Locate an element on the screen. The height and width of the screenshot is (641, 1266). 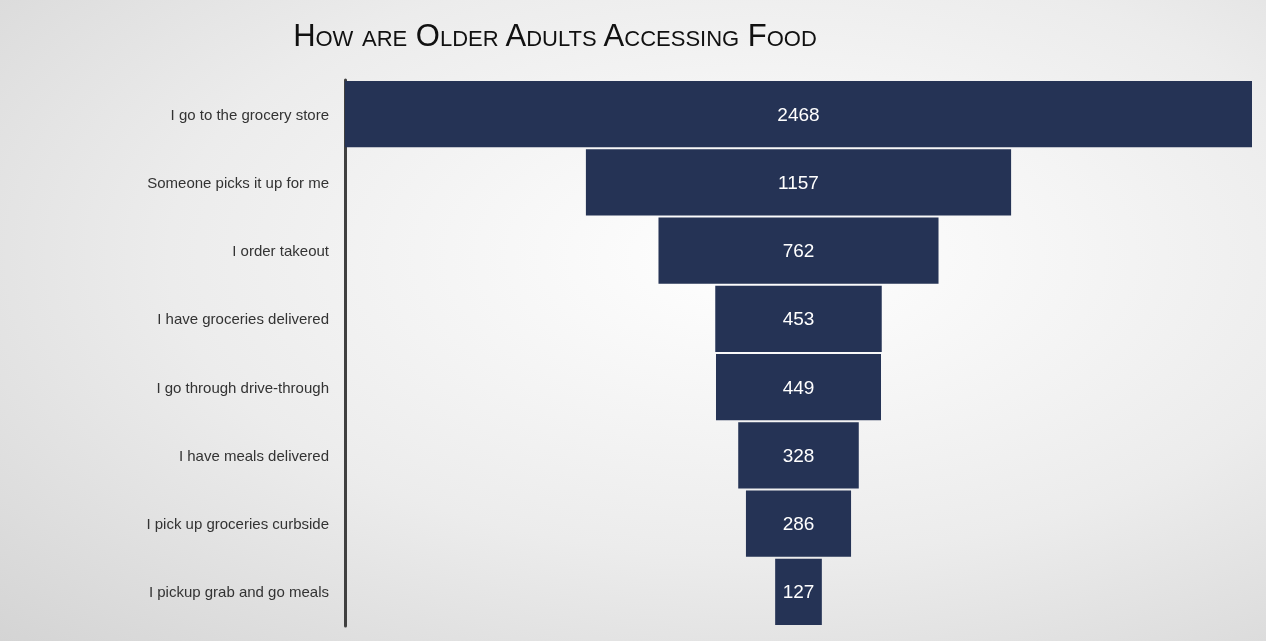
category-label: I pickup grab and go meals is located at coordinates (238, 592).